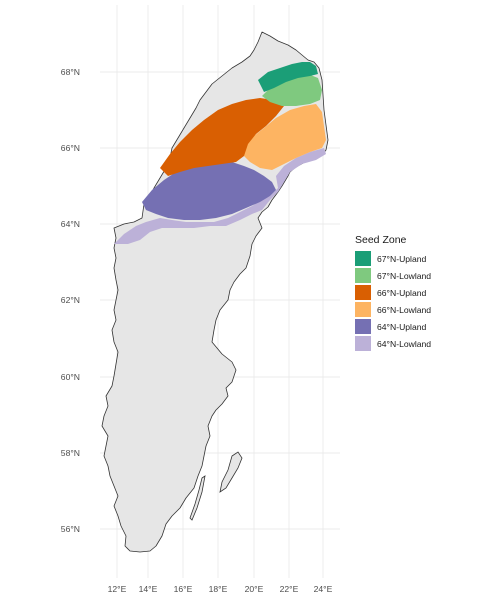  Describe the element at coordinates (183, 589) in the screenshot. I see `x-tick-label: 16°E` at that location.